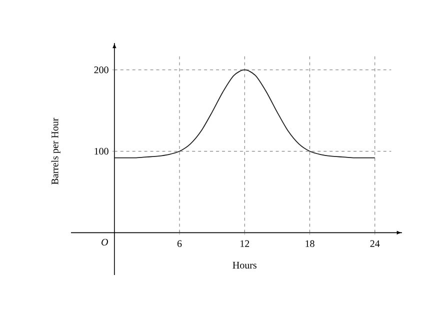 This screenshot has width=441, height=324. What do you see at coordinates (244, 265) in the screenshot?
I see `x-axis-title: Hours` at bounding box center [244, 265].